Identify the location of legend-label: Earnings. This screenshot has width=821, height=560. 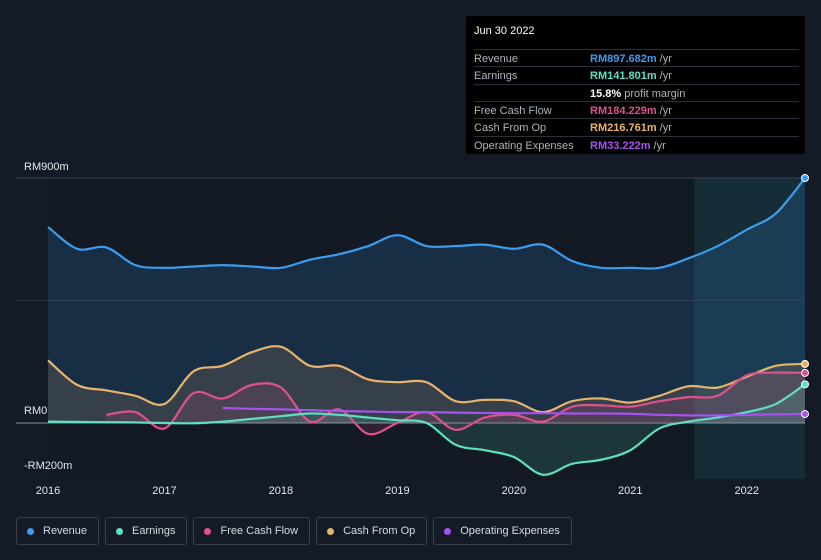
(154, 531).